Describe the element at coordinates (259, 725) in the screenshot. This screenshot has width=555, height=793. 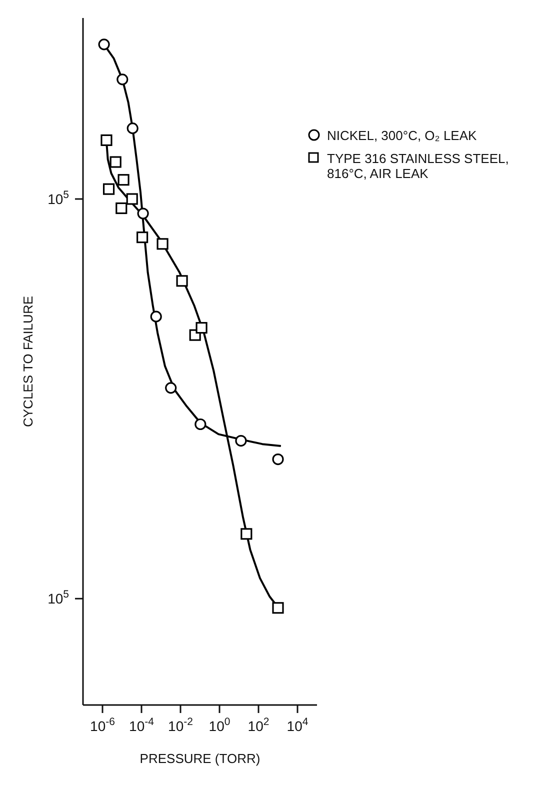
I see `x-tick-label: 10$^{2}$` at that location.